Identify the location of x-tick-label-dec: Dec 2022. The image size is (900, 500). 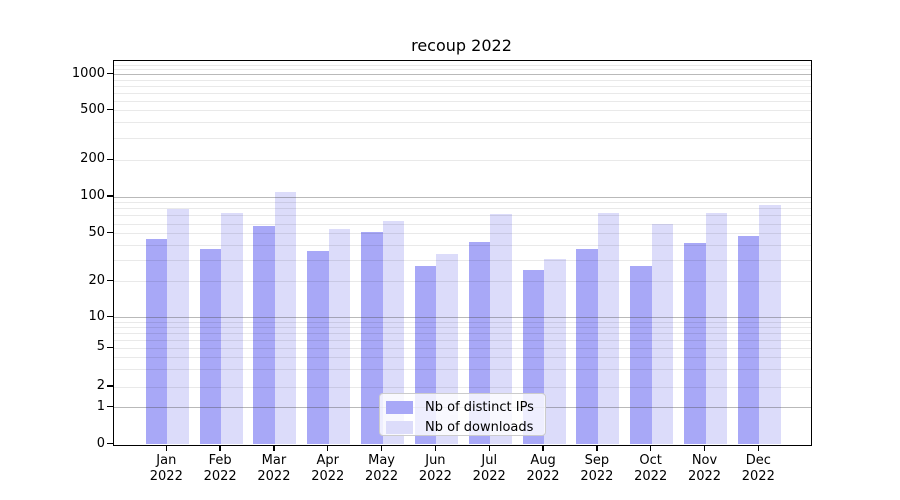
(758, 468).